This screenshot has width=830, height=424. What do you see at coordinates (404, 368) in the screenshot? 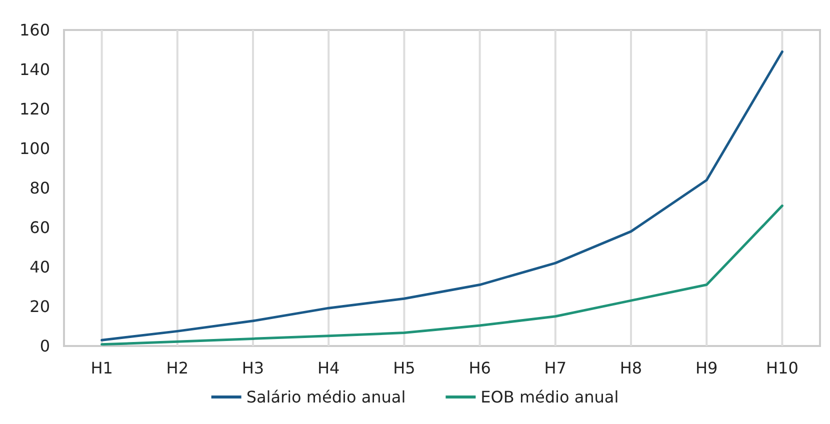
I see `x-tick-label: H5` at bounding box center [404, 368].